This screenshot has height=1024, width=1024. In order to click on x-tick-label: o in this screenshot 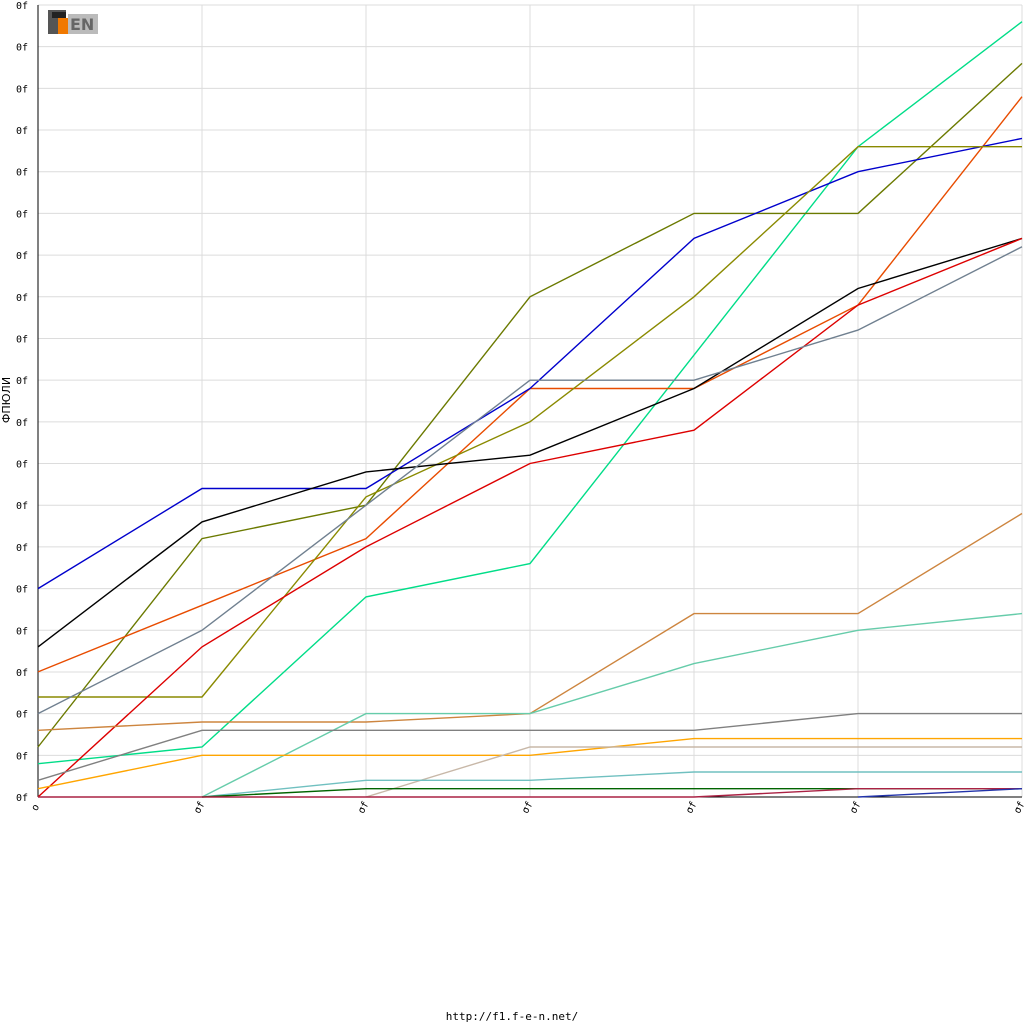, I will do `click(36, 807)`.